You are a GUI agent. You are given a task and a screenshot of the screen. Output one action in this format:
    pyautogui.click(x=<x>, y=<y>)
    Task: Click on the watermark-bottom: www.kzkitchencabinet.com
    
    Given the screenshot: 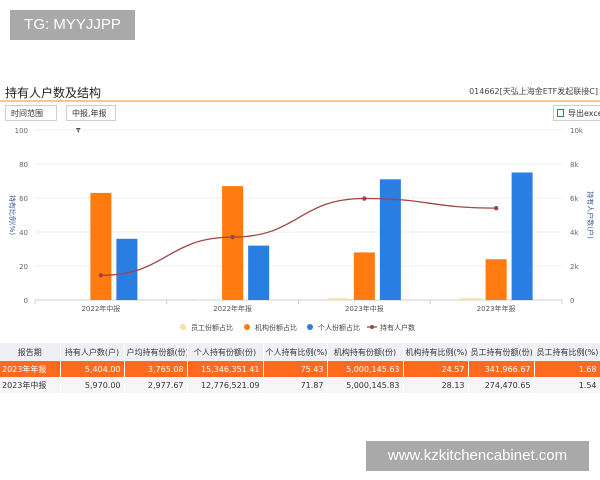 What is the action you would take?
    pyautogui.click(x=477, y=456)
    